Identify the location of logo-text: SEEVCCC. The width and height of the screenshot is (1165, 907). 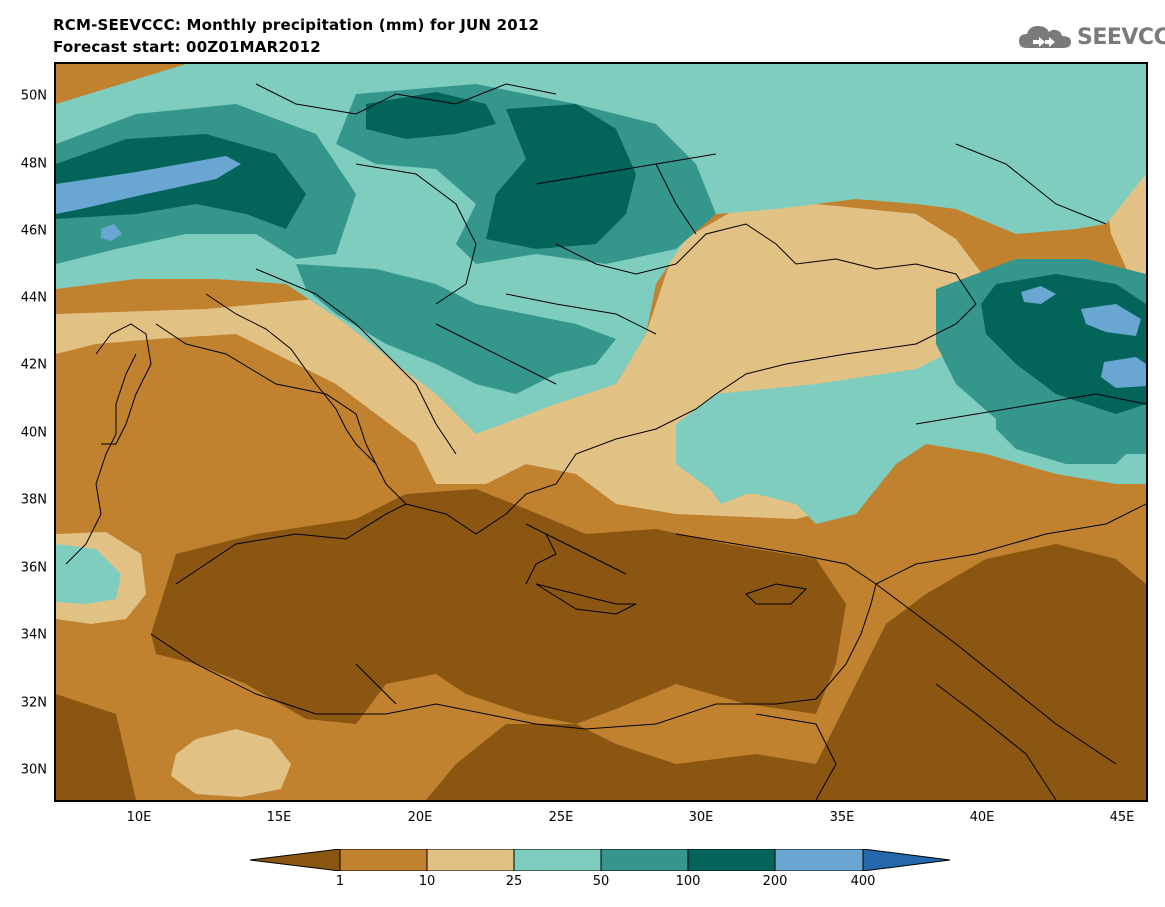
(1121, 37).